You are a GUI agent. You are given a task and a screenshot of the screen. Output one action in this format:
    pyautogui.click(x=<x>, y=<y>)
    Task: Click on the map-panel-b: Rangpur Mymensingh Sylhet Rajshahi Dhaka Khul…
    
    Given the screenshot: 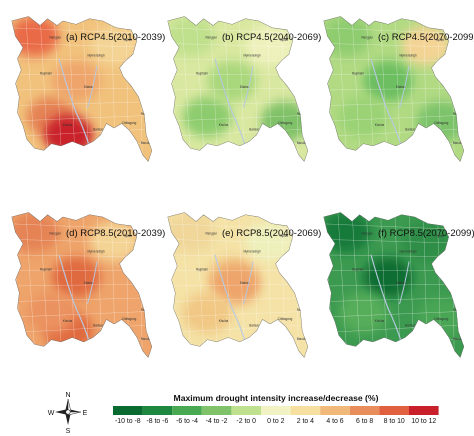 What is the action you would take?
    pyautogui.click(x=244, y=89)
    